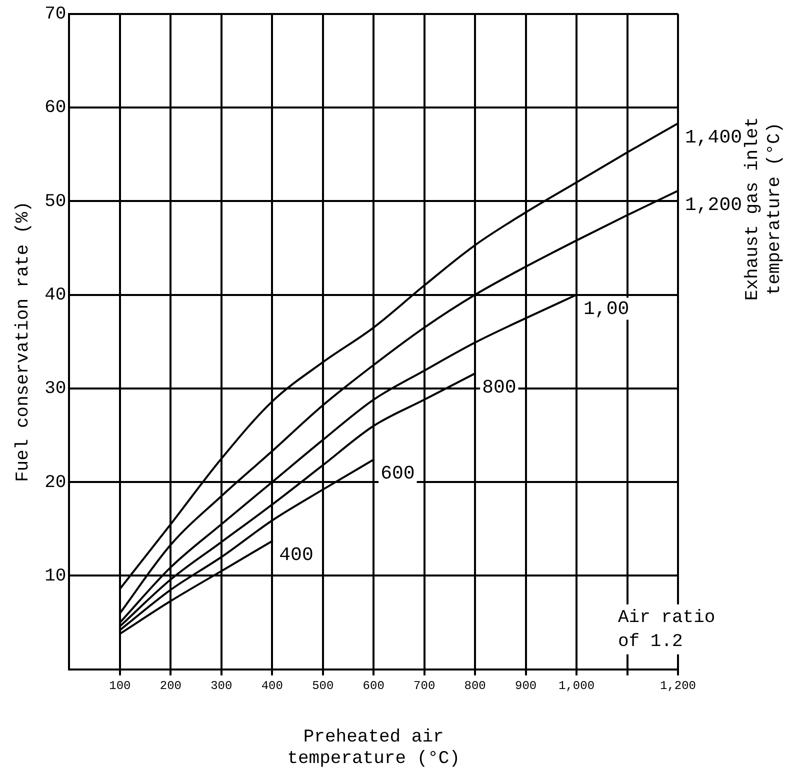 This screenshot has height=781, width=796. What do you see at coordinates (373, 748) in the screenshot?
I see `x-axis-title: Preheated air temperature (°C)` at bounding box center [373, 748].